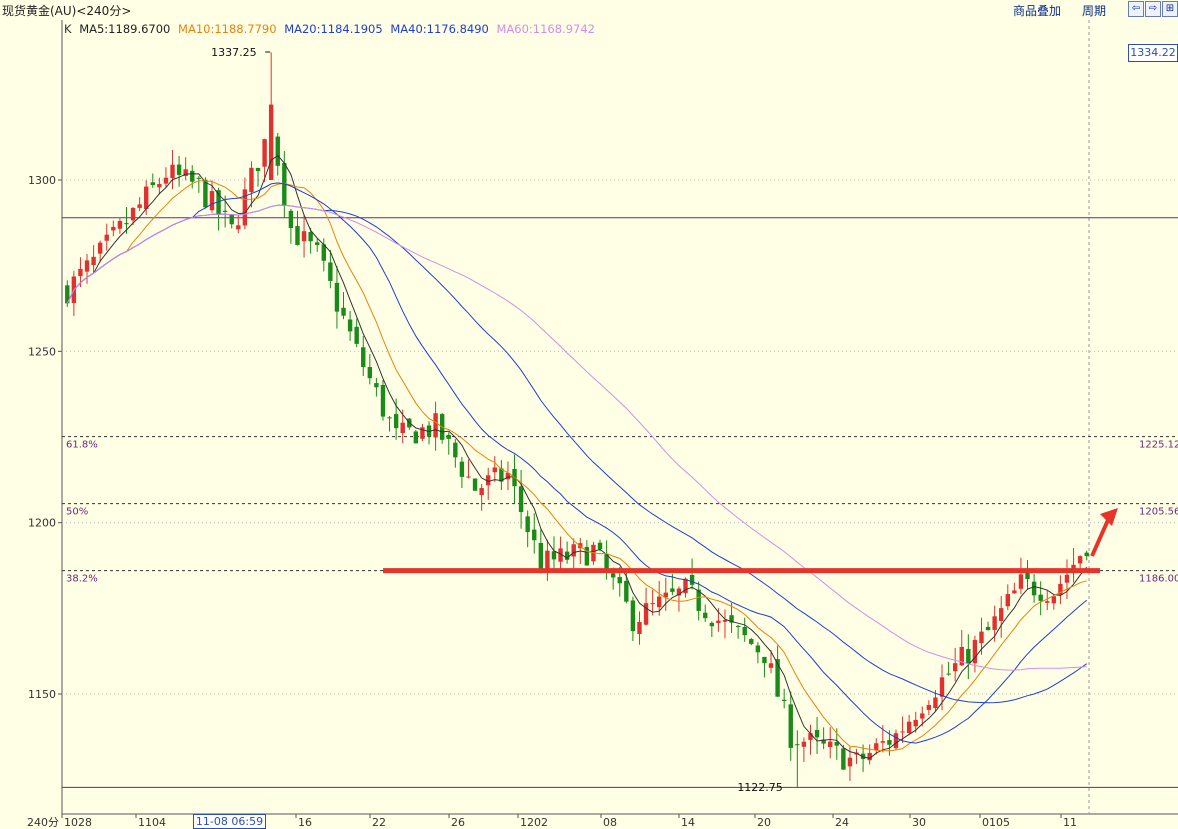  What do you see at coordinates (78, 821) in the screenshot?
I see `x-tick-label: 1028` at bounding box center [78, 821].